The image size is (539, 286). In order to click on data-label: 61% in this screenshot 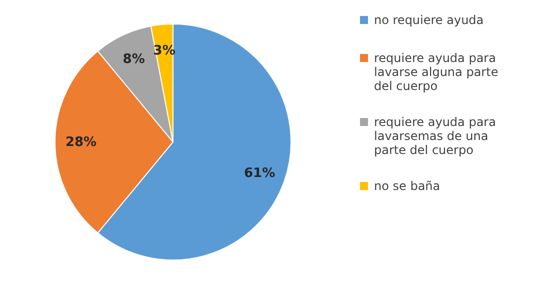, I will do `click(260, 174)`.